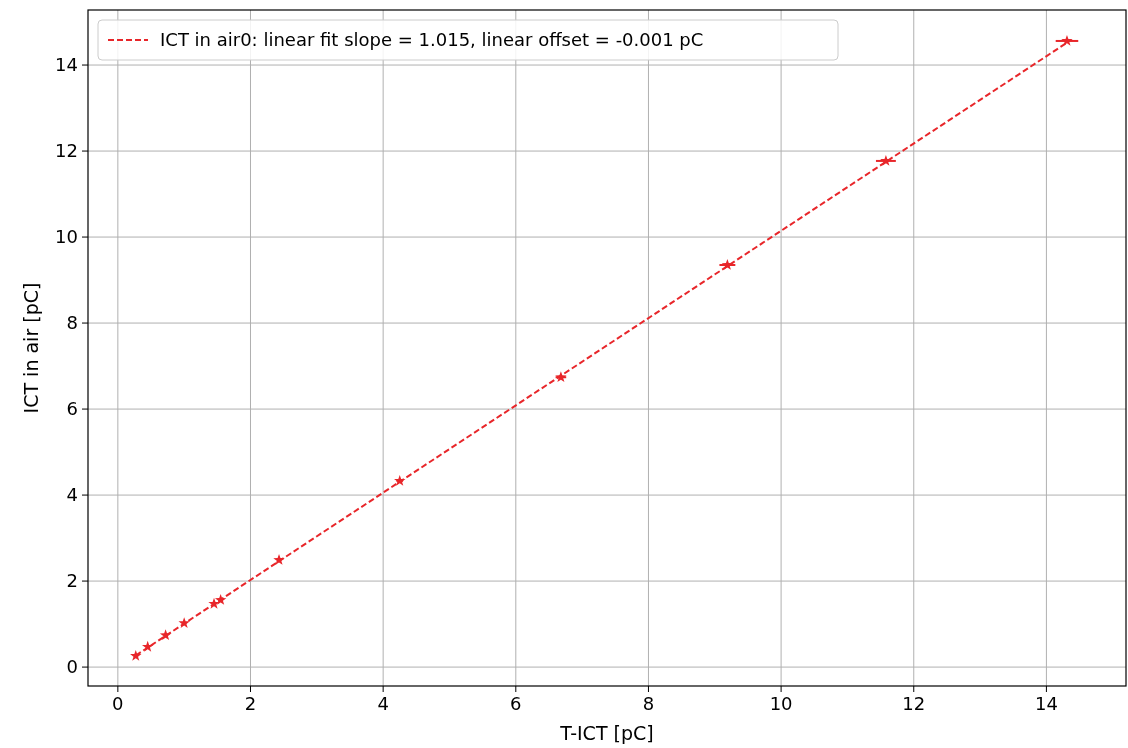 The height and width of the screenshot is (748, 1128). I want to click on x-tick-label: 4, so click(383, 703).